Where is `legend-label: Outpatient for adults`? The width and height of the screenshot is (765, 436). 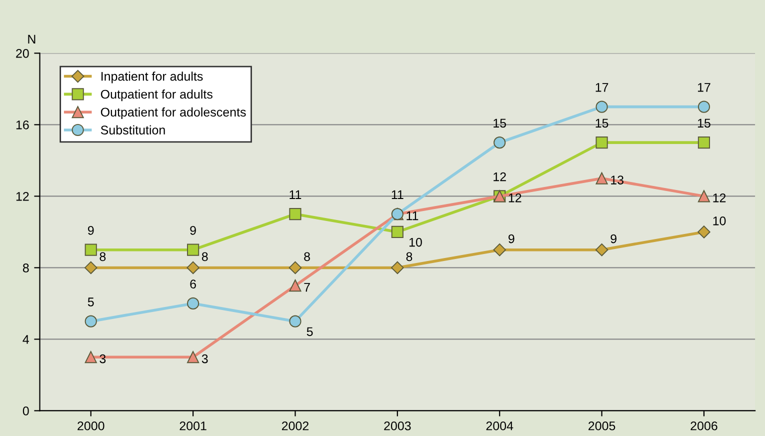 legend-label: Outpatient for adults is located at coordinates (156, 95).